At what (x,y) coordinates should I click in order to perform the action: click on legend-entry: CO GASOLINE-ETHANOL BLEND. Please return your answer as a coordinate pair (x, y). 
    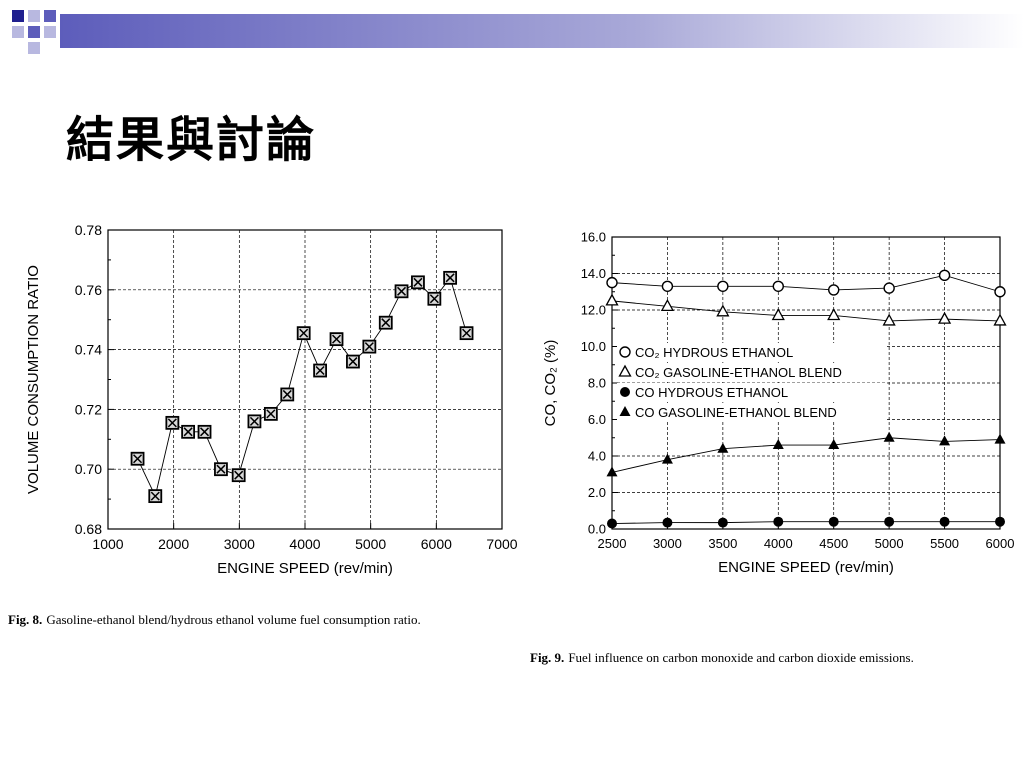
    Looking at the image, I should click on (736, 412).